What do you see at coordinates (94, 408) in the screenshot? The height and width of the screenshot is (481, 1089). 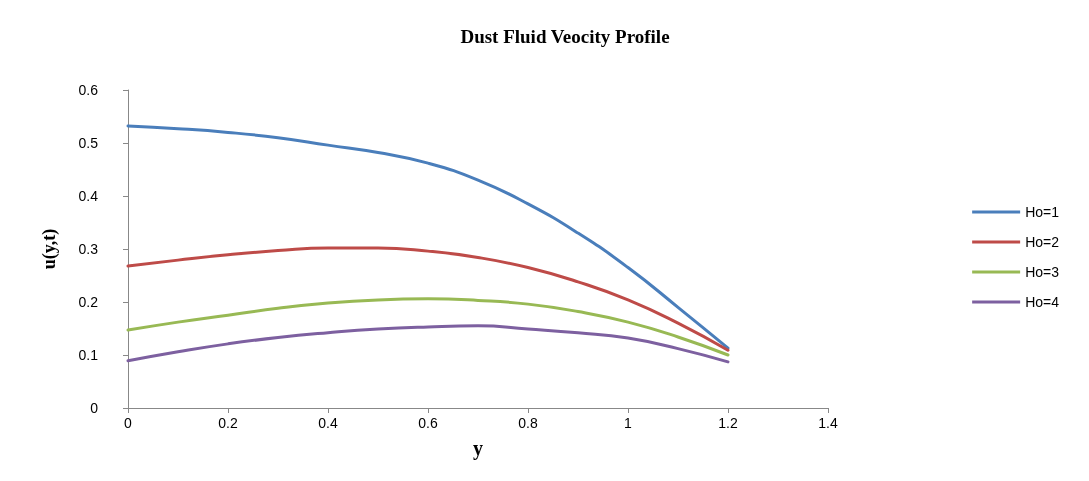 I see `y-tick-label: 0` at bounding box center [94, 408].